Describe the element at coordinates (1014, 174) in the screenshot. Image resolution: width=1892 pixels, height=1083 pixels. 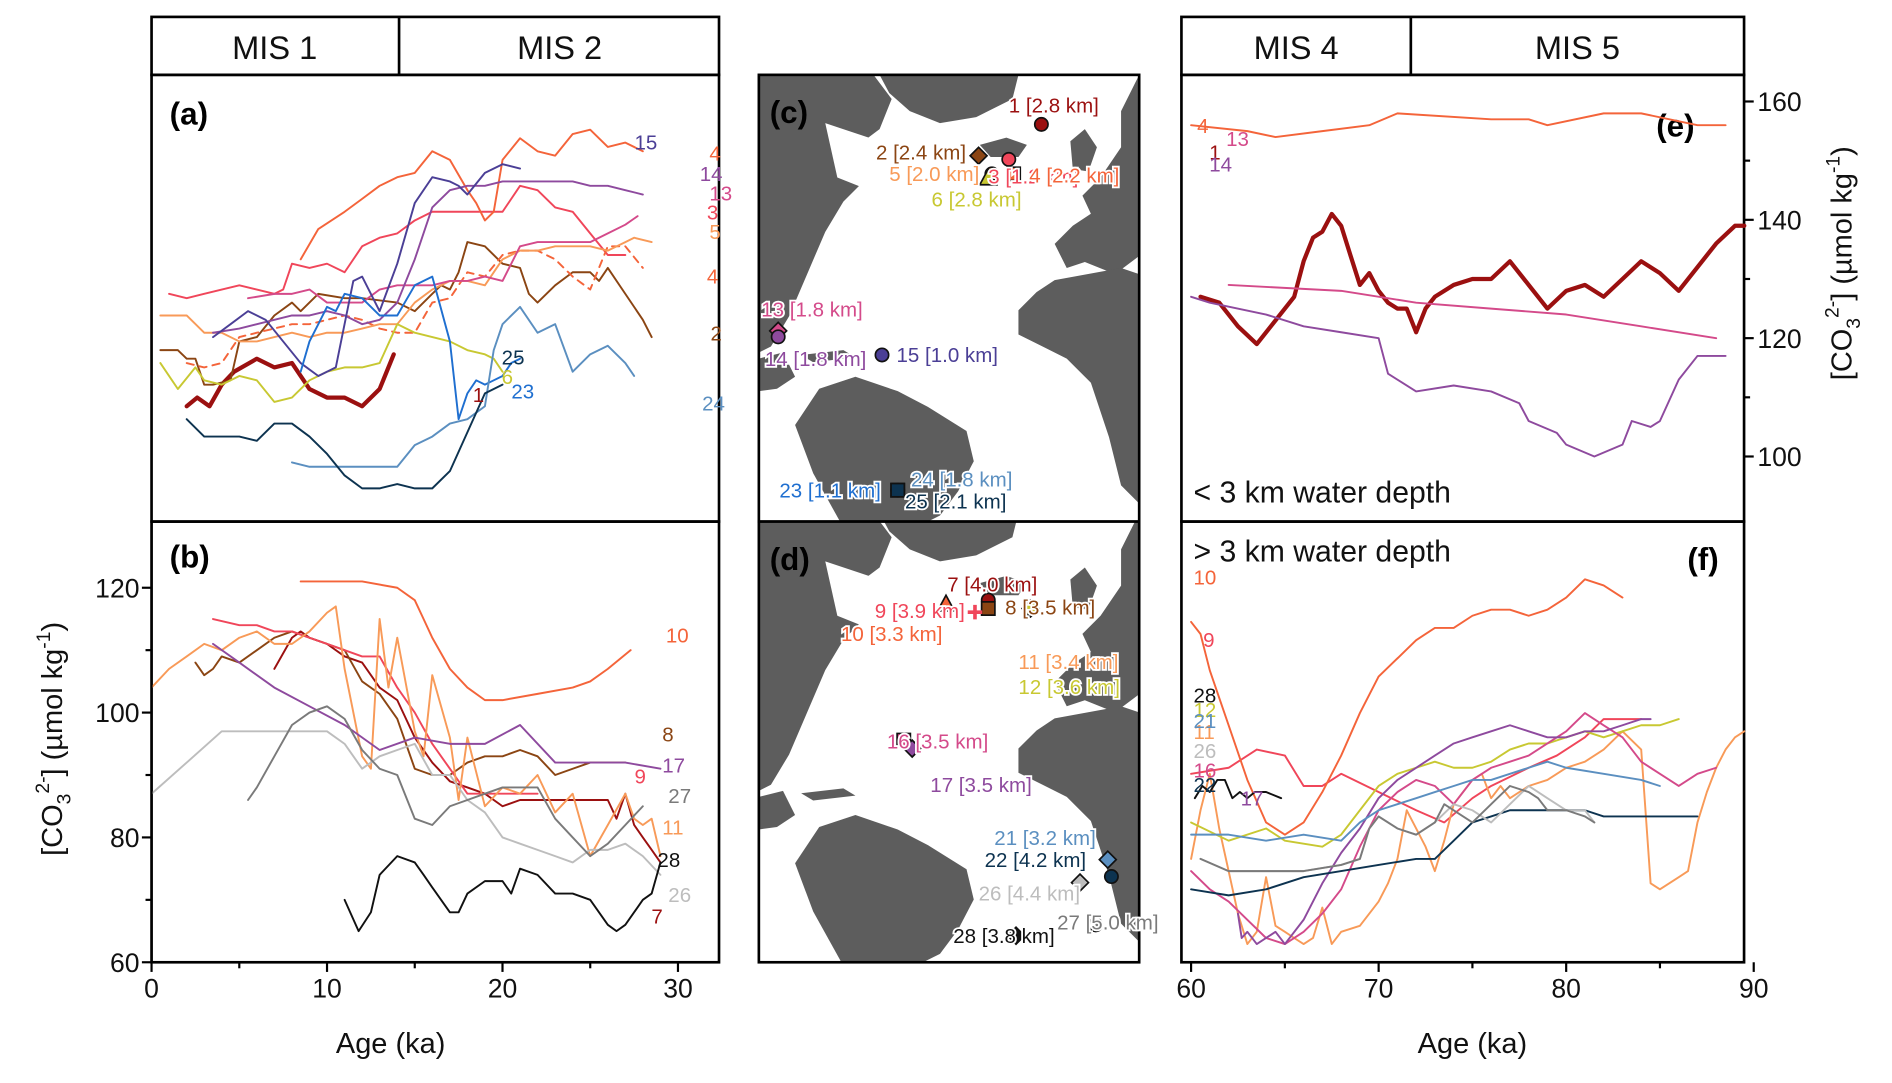
I see `site-marker-4-square-icon` at that location.